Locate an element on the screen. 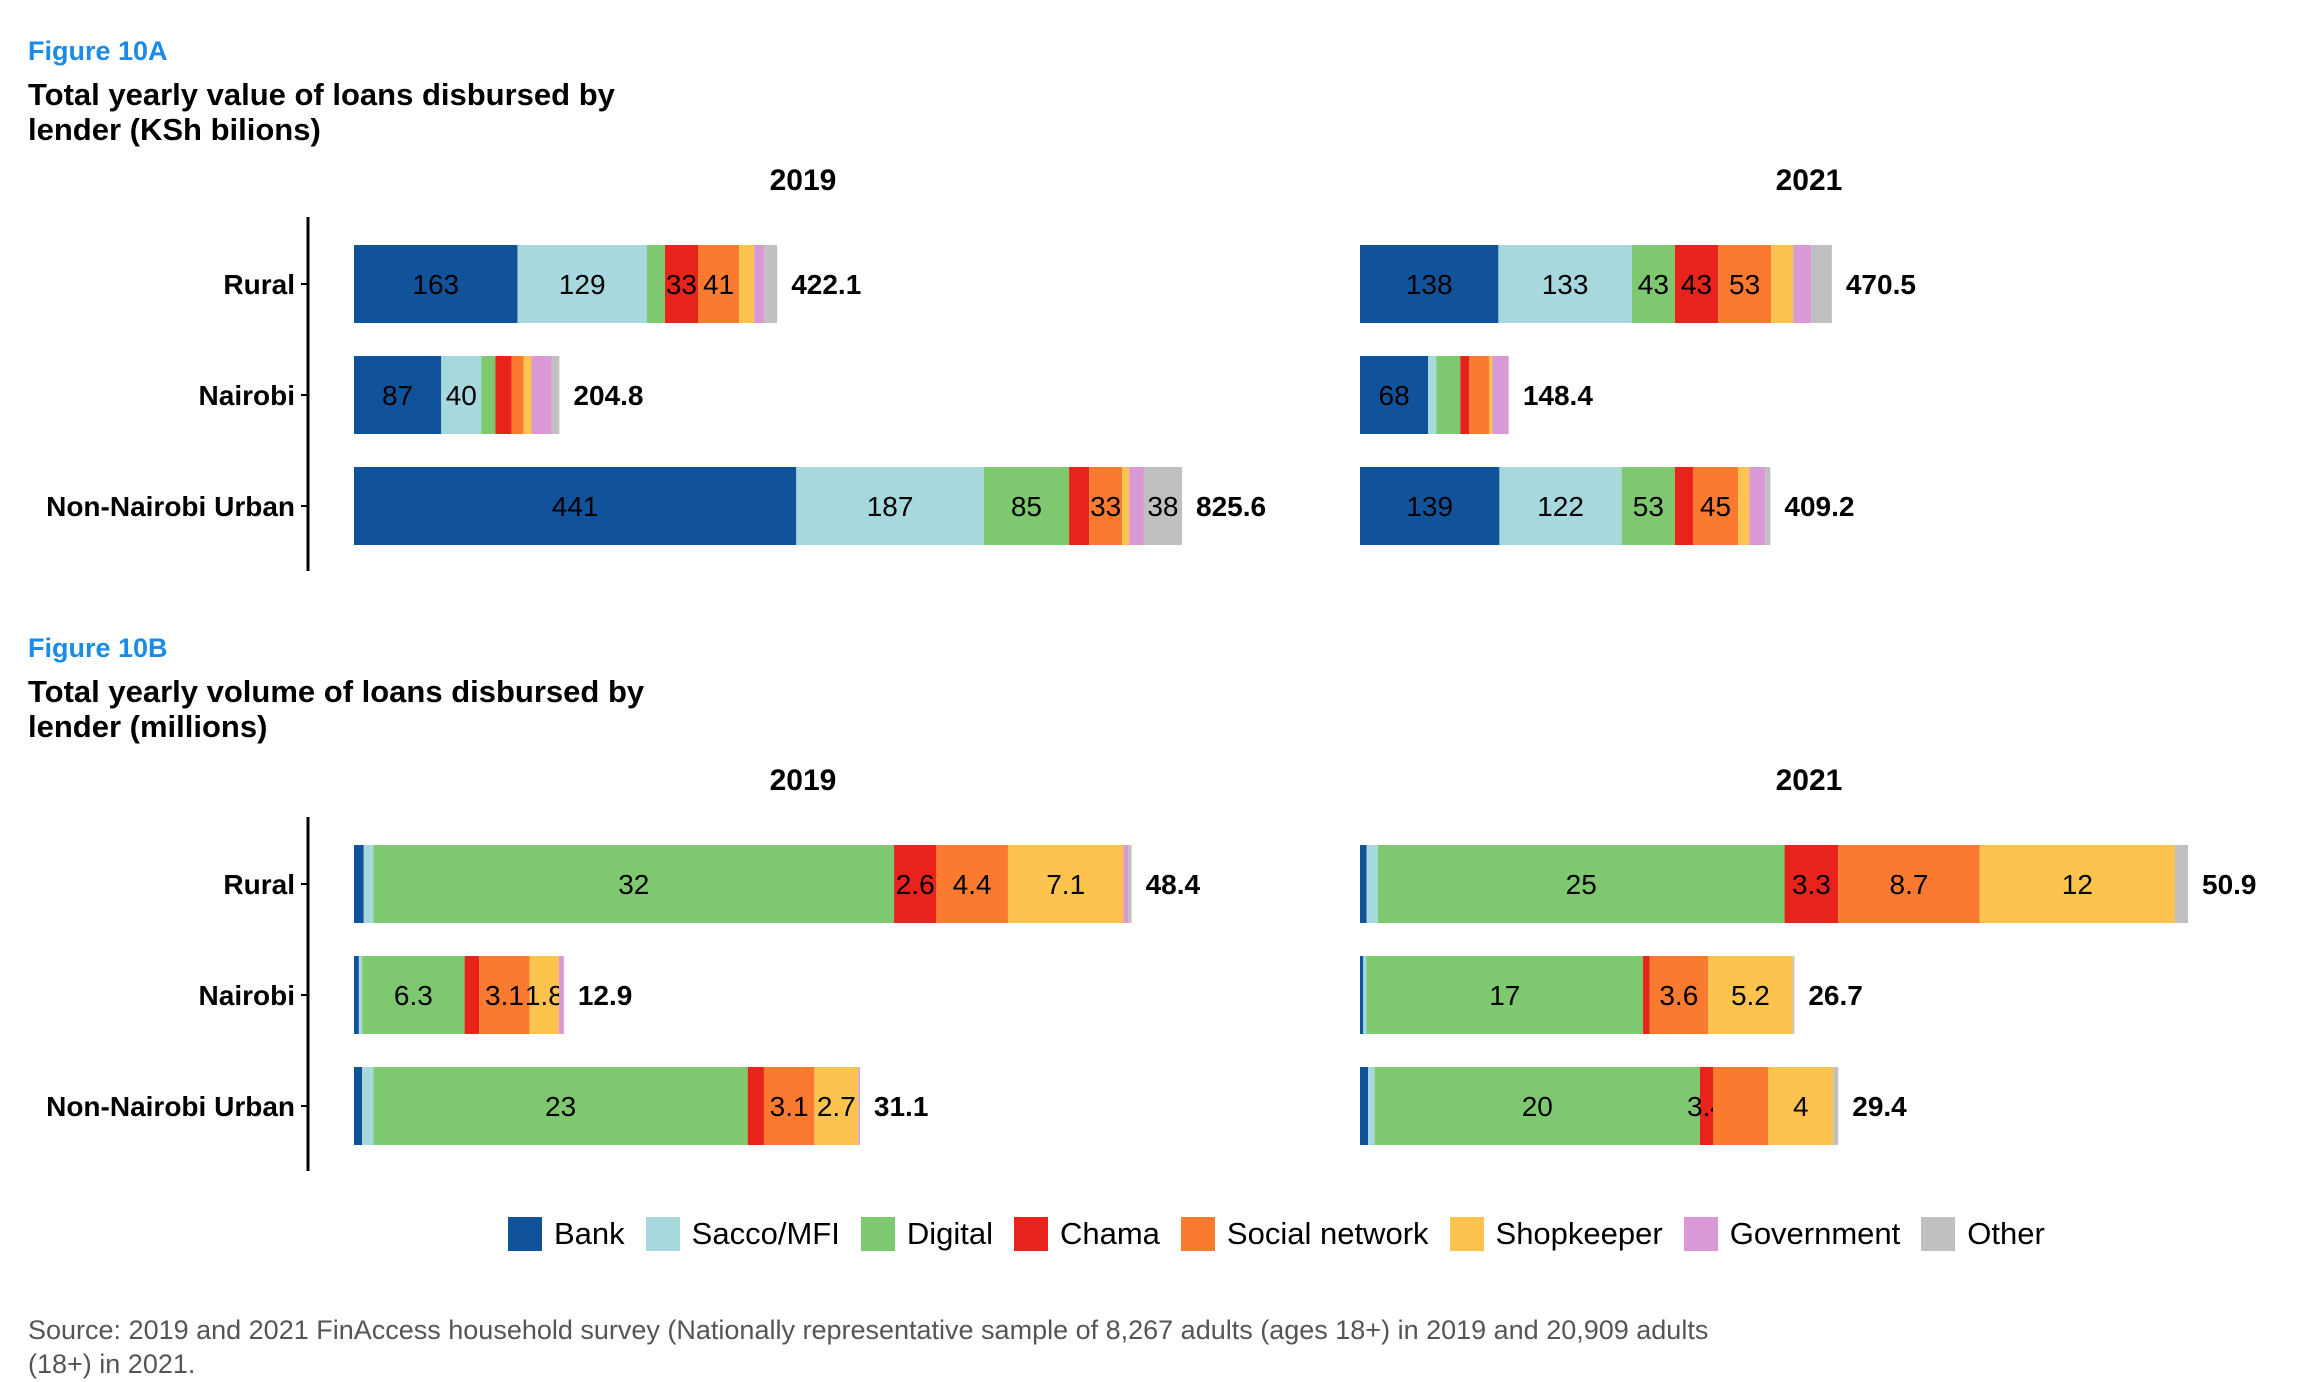 Image resolution: width=2304 pixels, height=1382 pixels. fig-a-data-label: 38 is located at coordinates (1162, 506).